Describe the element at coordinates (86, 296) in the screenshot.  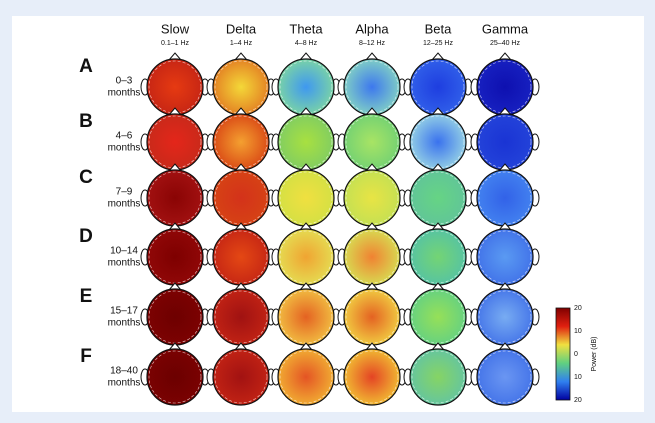
I see `row-letter: E` at that location.